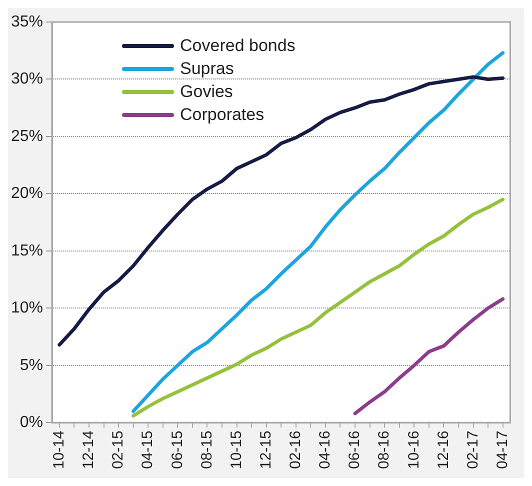  What do you see at coordinates (59, 450) in the screenshot?
I see `x-tick-label: 10-14` at bounding box center [59, 450].